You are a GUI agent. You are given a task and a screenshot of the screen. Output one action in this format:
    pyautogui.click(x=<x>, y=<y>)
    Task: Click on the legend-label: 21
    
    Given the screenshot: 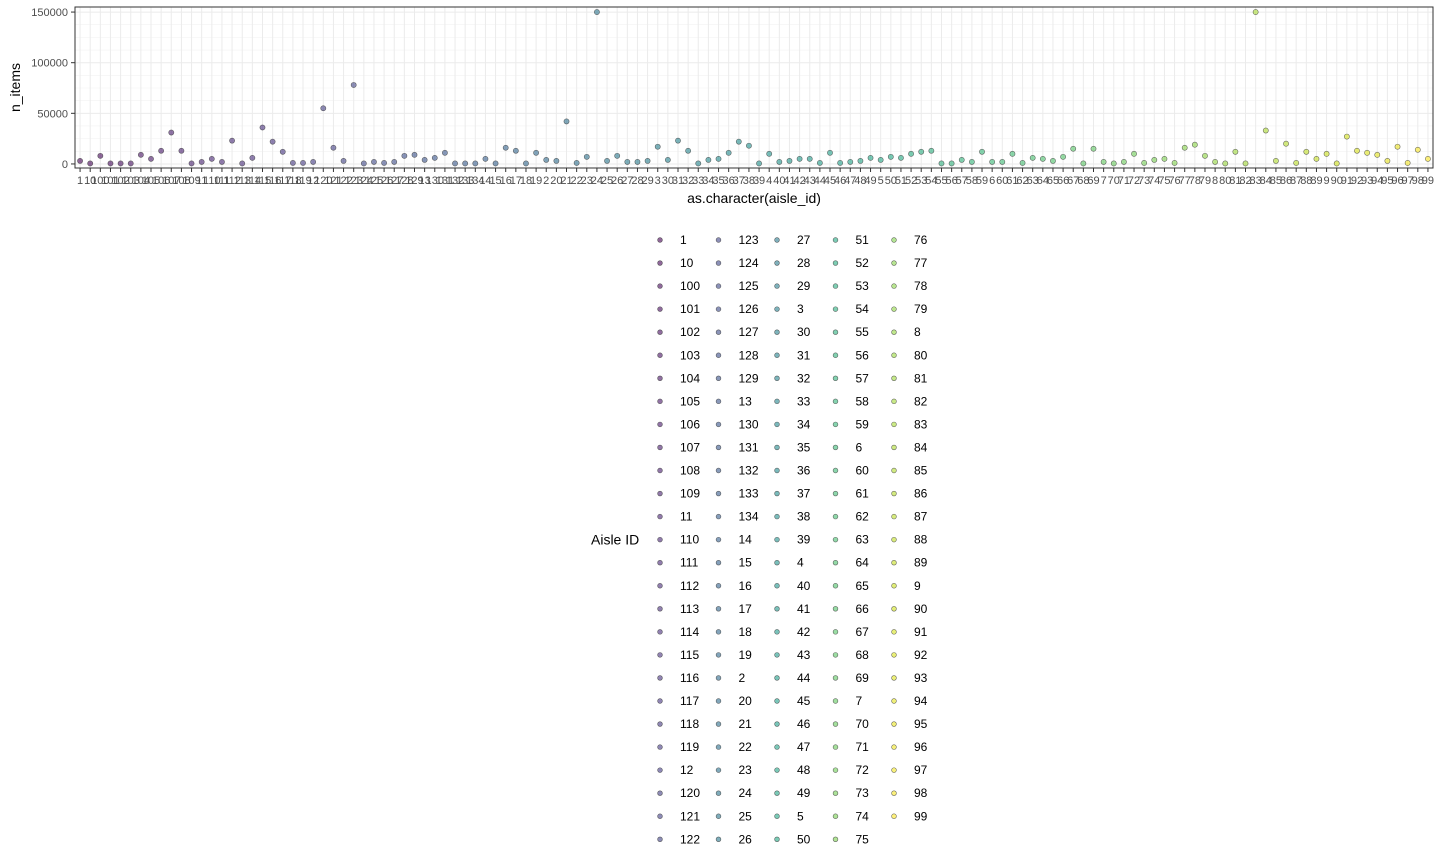 What is the action you would take?
    pyautogui.click(x=746, y=724)
    